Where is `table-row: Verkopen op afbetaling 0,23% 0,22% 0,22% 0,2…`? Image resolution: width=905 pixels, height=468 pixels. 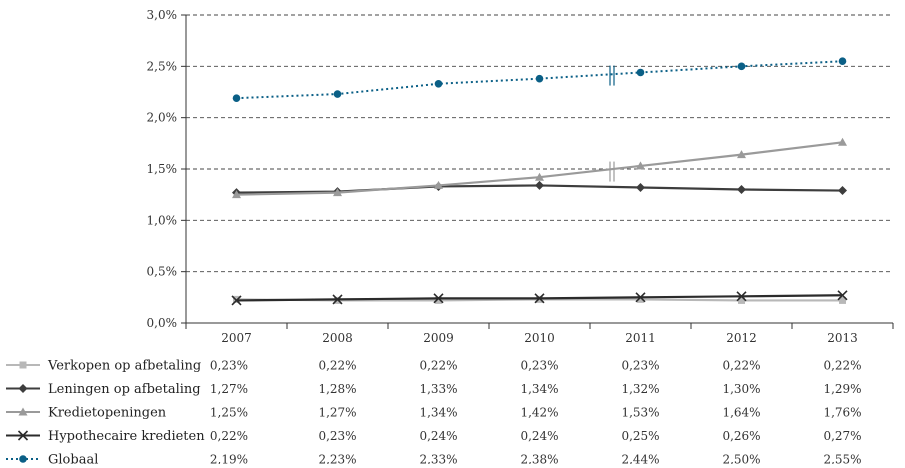
table-row: Verkopen op afbetaling 0,23% 0,22% 0,22% 0,2… is located at coordinates (434, 366).